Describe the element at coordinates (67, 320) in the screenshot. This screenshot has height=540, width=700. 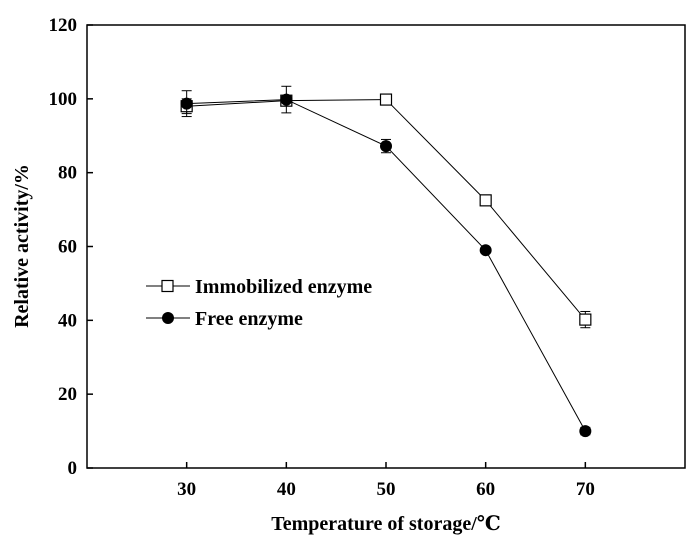
I see `y-tick-label: 40` at that location.